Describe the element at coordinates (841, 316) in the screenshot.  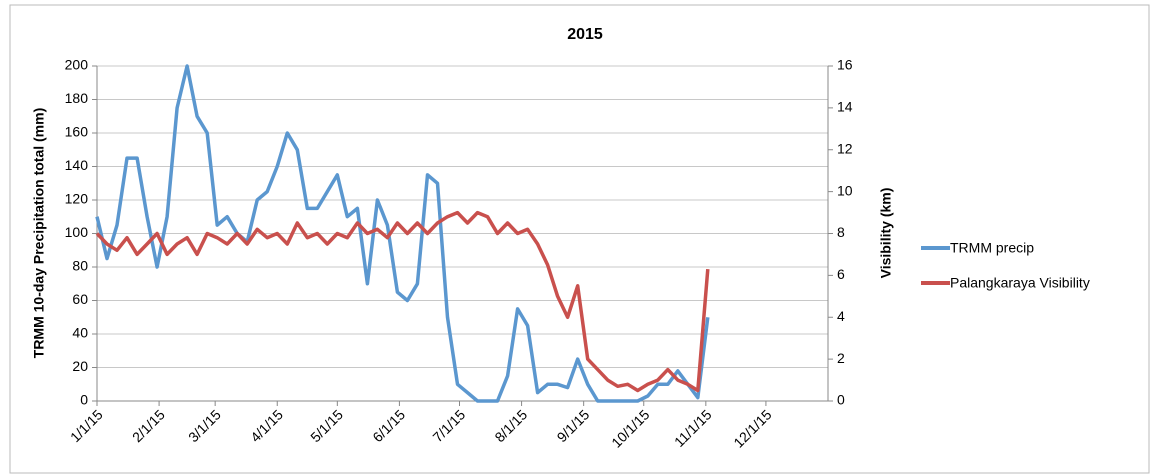
I see `y2-tick-label: 4` at that location.